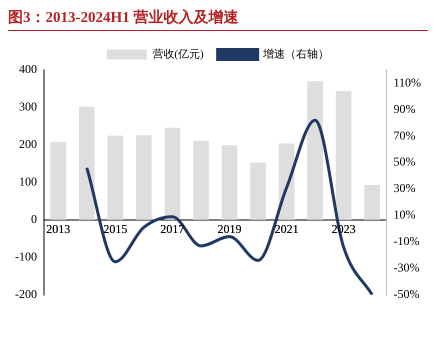  Describe the element at coordinates (25, 256) in the screenshot. I see `y-tick-label: -100` at that location.